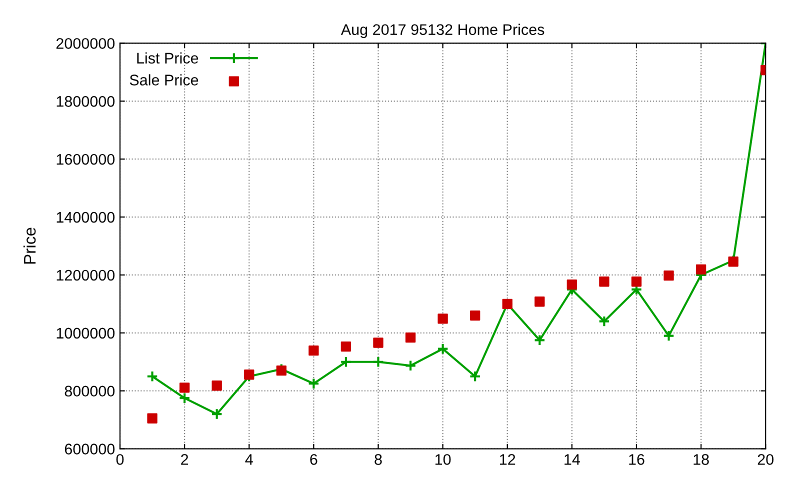 Image resolution: width=800 pixels, height=480 pixels. Describe the element at coordinates (766, 459) in the screenshot. I see `x-tick-label: 20` at that location.